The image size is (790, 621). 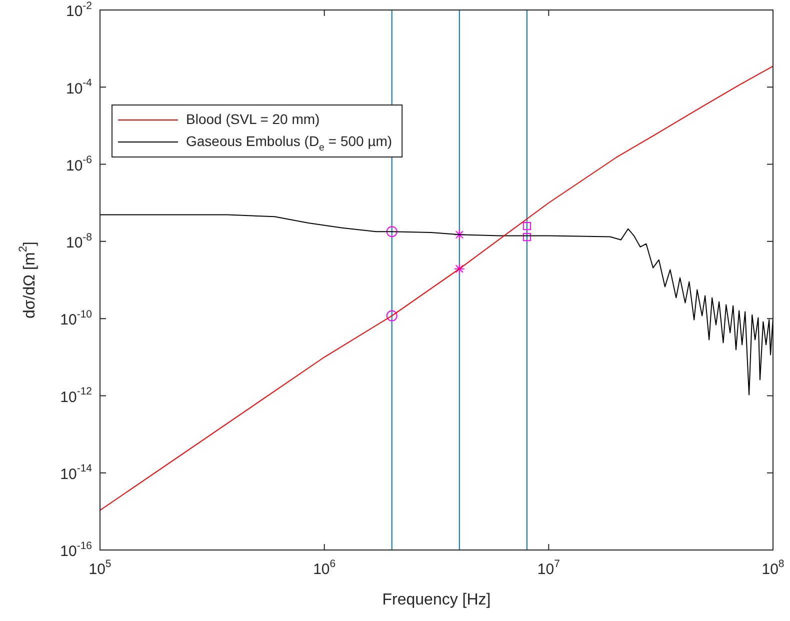 What do you see at coordinates (28, 280) in the screenshot?
I see `y-axis-title: dσ/dΩ [m2]` at bounding box center [28, 280].